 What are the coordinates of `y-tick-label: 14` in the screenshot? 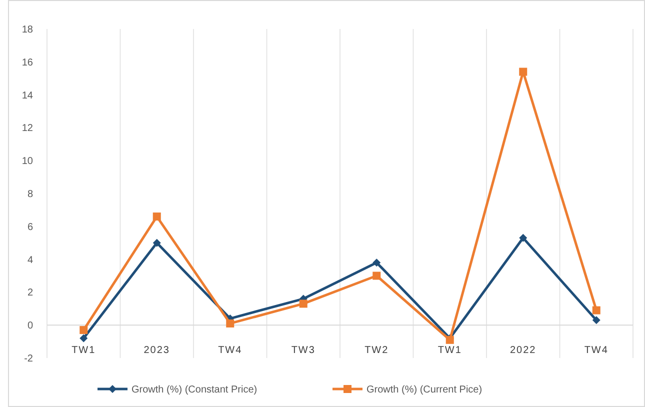 It's located at (28, 96).